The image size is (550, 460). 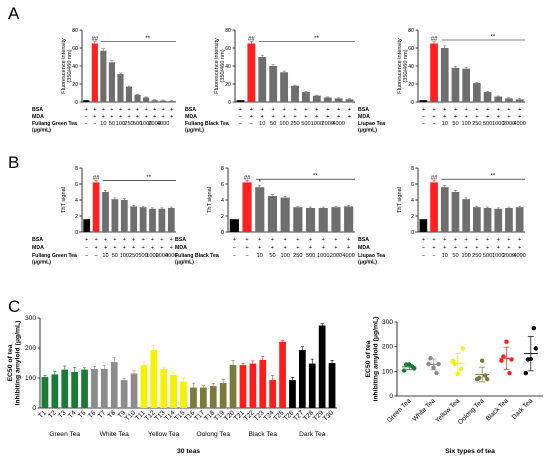 I want to click on condition-label: BSA, so click(x=37, y=110).